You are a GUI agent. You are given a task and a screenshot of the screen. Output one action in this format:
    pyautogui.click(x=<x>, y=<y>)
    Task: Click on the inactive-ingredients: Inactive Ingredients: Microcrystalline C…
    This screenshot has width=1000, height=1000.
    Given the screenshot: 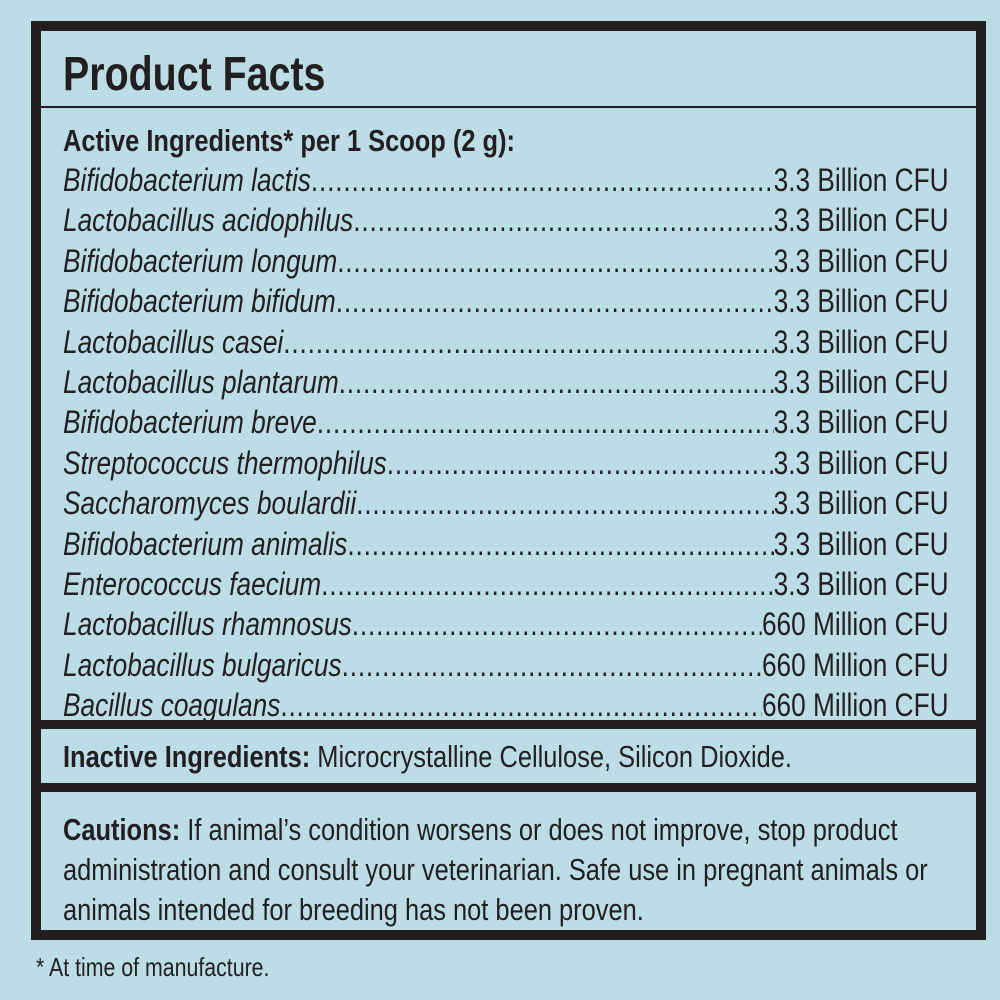 What is the action you would take?
    pyautogui.click(x=506, y=757)
    